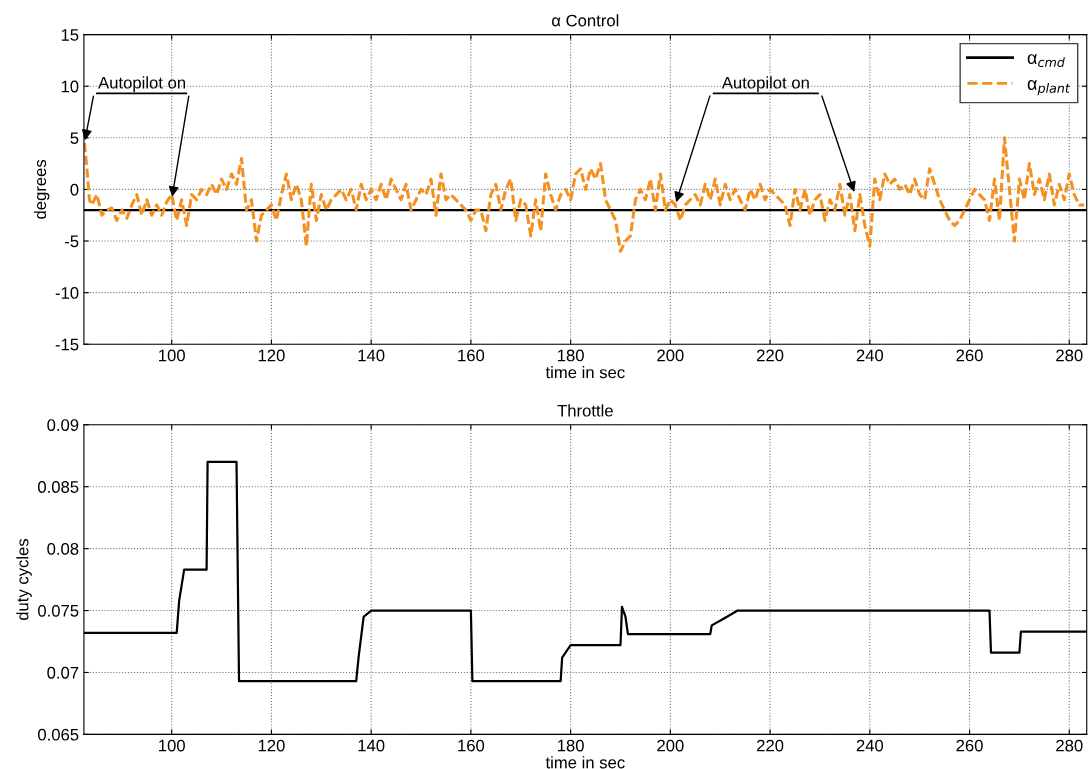  I want to click on y-tick-label: 0.09, so click(63, 425).